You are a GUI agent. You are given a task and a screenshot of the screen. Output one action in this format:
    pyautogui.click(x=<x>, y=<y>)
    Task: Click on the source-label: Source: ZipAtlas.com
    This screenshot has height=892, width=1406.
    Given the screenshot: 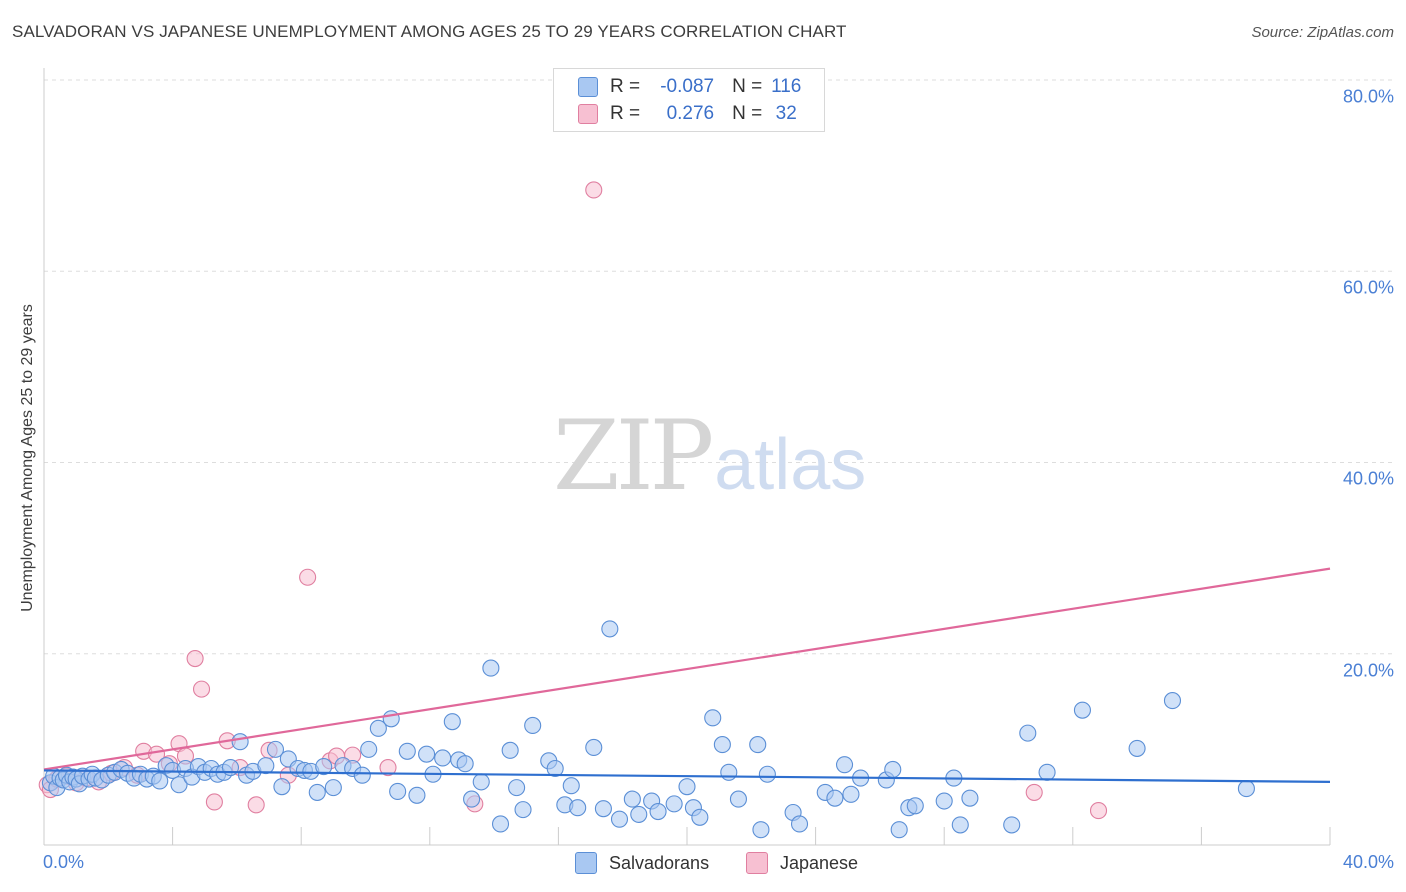 What is the action you would take?
    pyautogui.click(x=1322, y=32)
    